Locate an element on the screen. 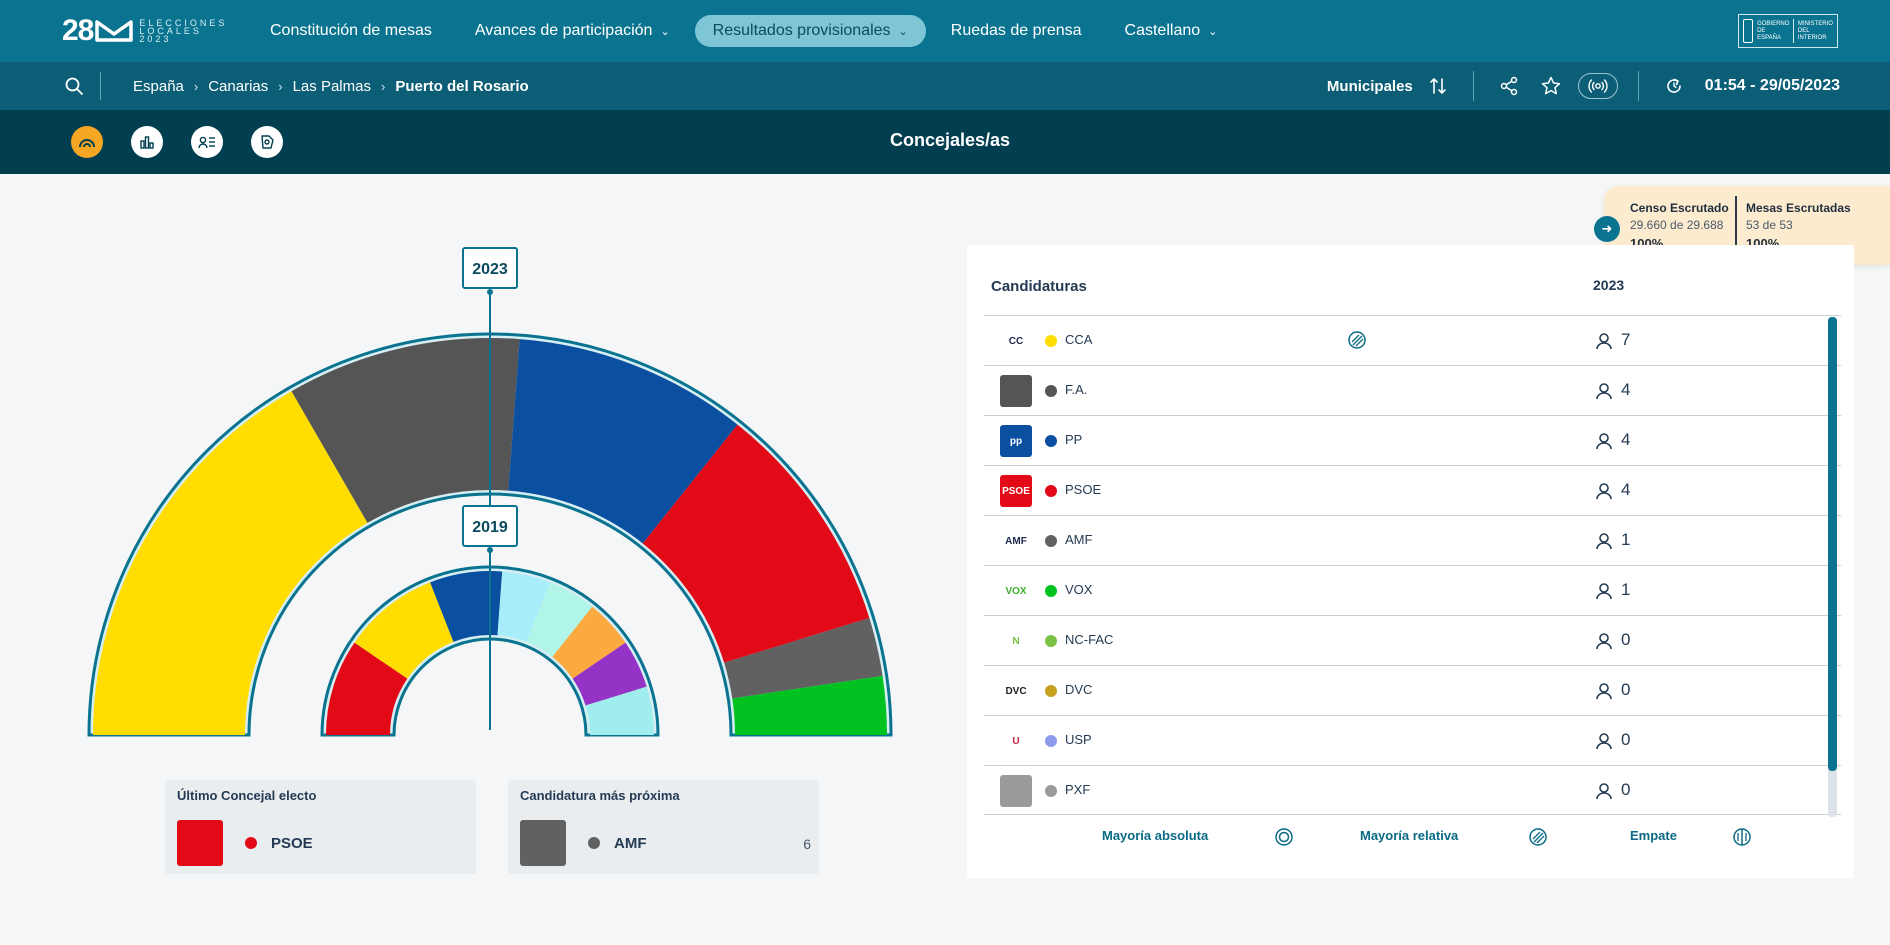 Image resolution: width=1890 pixels, height=945 pixels. breadcrumb-link: Canarias is located at coordinates (238, 86).